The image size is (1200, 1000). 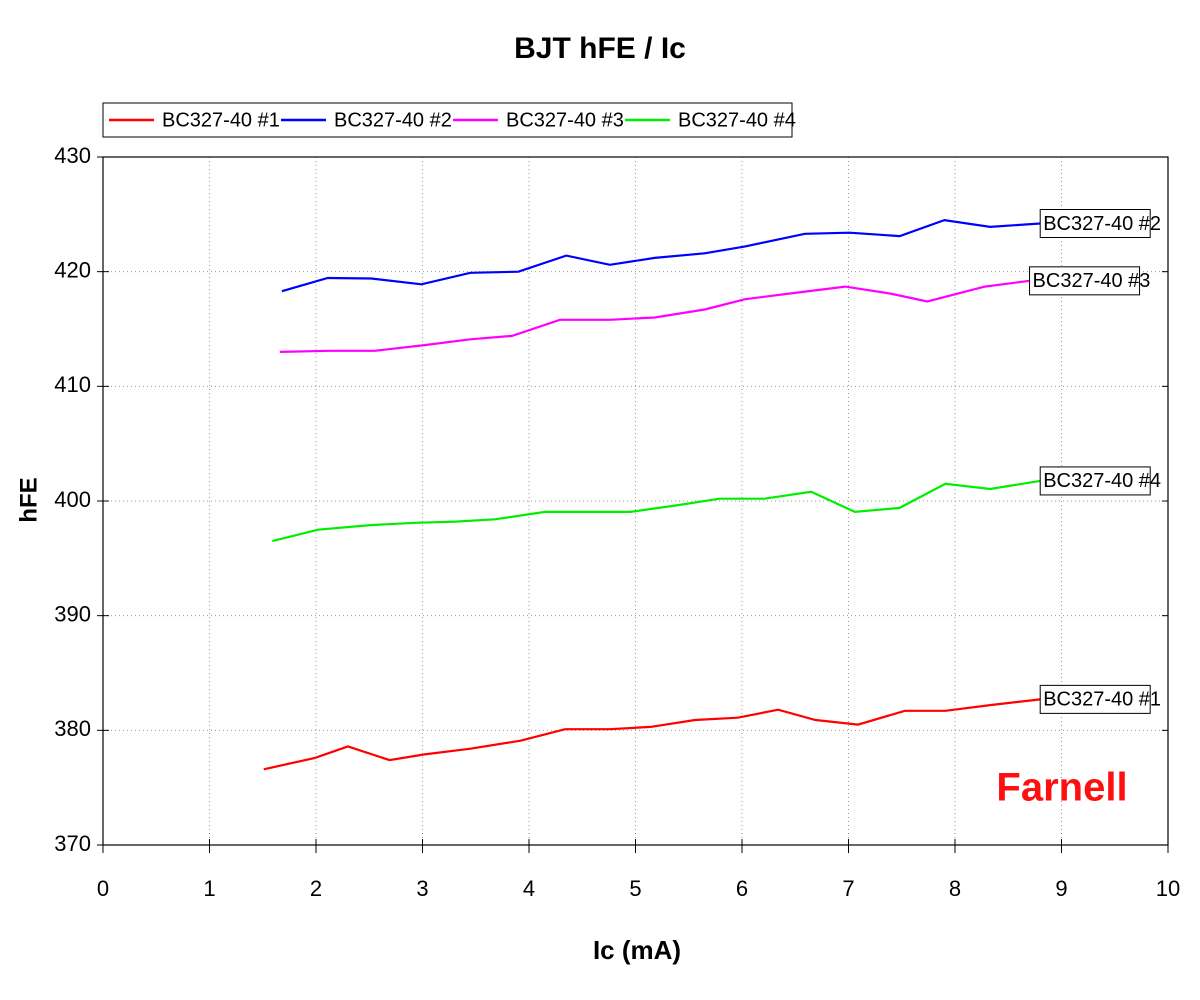 I want to click on x-tick-label: 10, so click(x=1168, y=888).